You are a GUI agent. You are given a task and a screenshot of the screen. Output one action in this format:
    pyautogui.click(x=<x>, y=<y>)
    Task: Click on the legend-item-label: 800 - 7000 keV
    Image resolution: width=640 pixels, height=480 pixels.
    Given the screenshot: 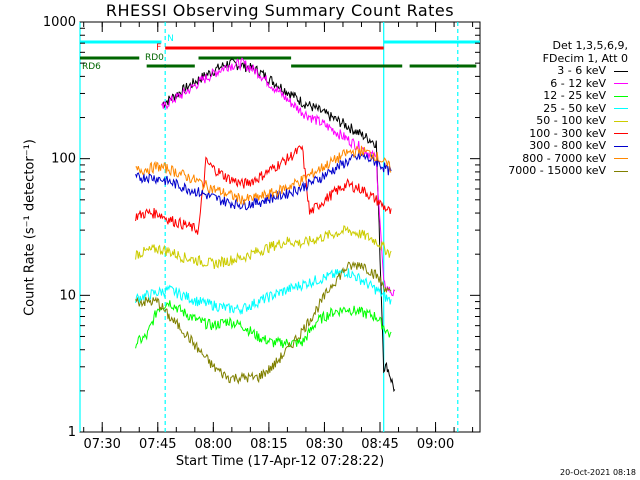 What is the action you would take?
    pyautogui.click(x=564, y=158)
    